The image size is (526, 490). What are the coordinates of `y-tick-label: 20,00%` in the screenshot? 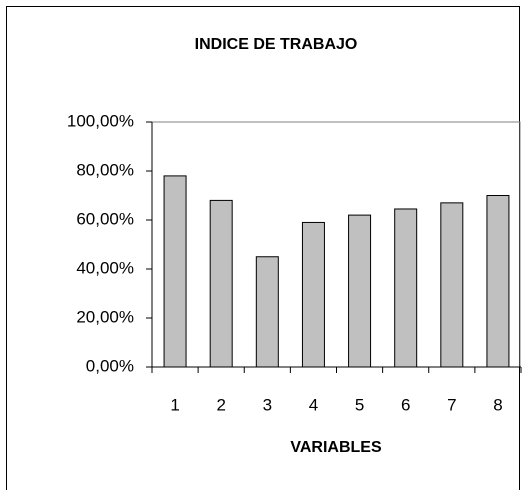 It's located at (105, 316).